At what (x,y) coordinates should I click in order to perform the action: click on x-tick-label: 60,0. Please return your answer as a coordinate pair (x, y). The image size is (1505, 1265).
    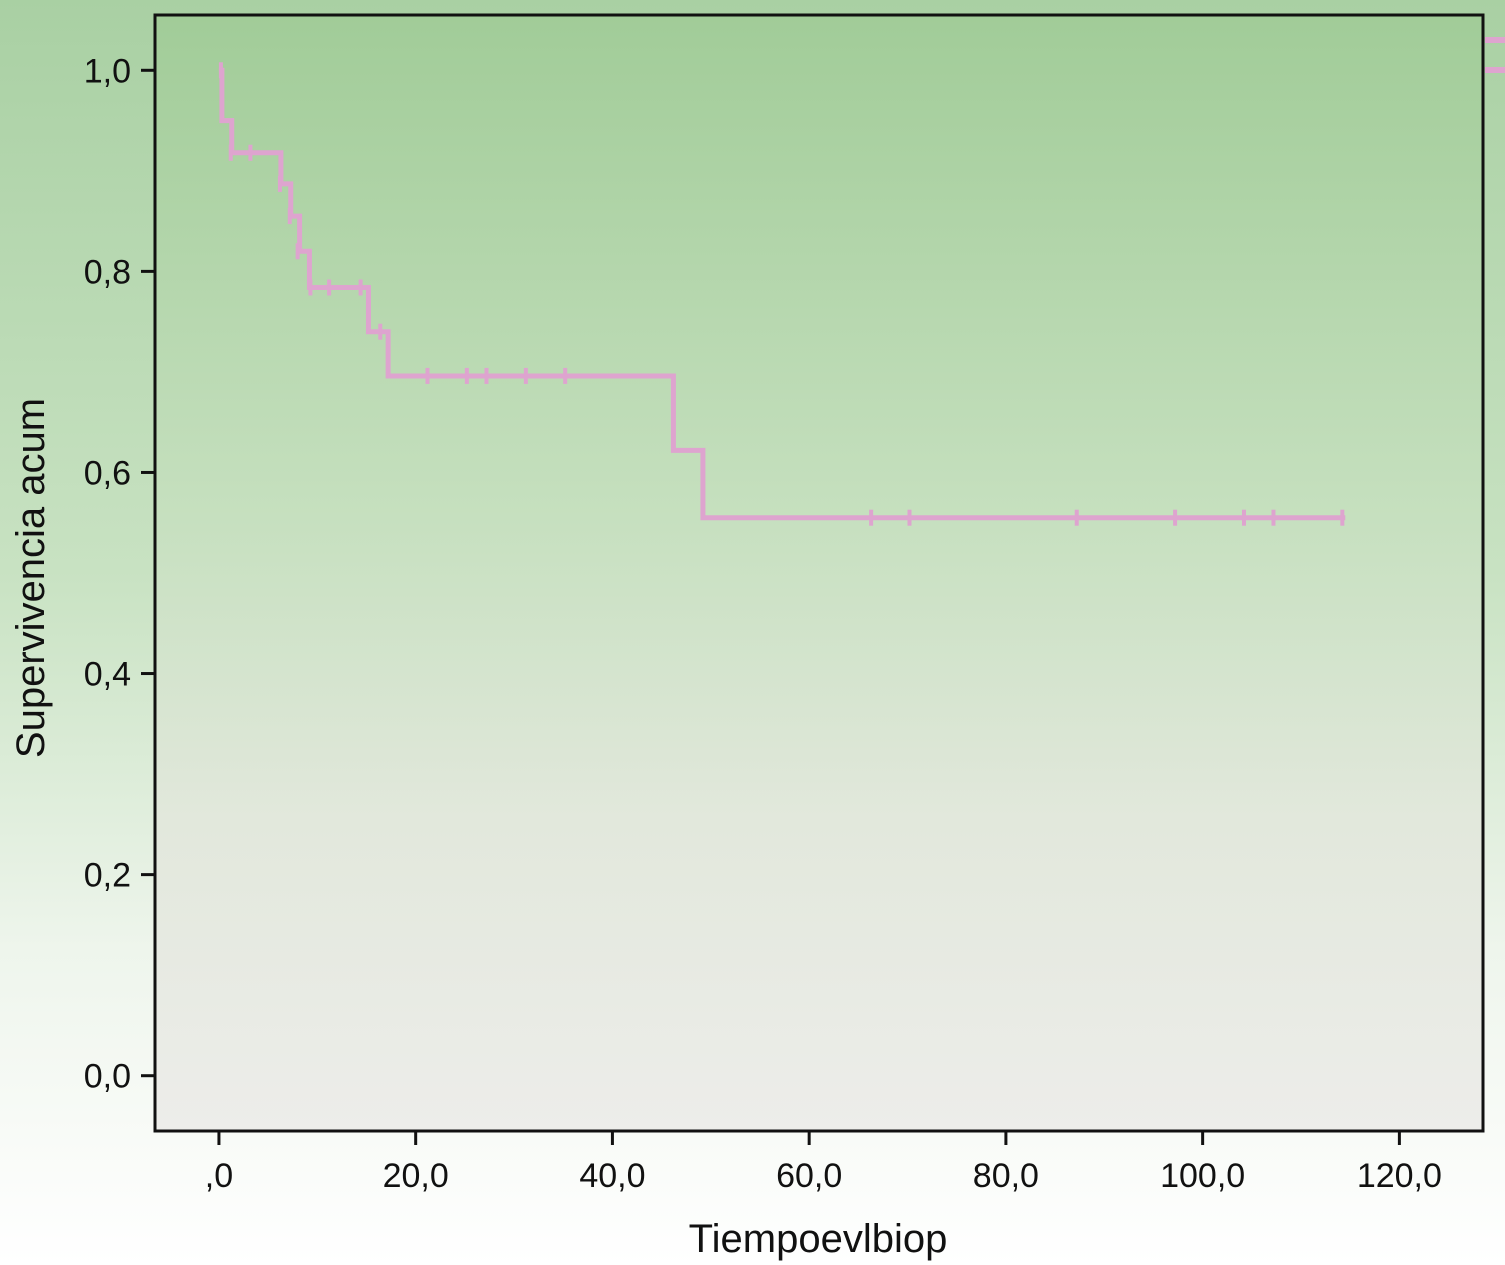
    Looking at the image, I should click on (809, 1176).